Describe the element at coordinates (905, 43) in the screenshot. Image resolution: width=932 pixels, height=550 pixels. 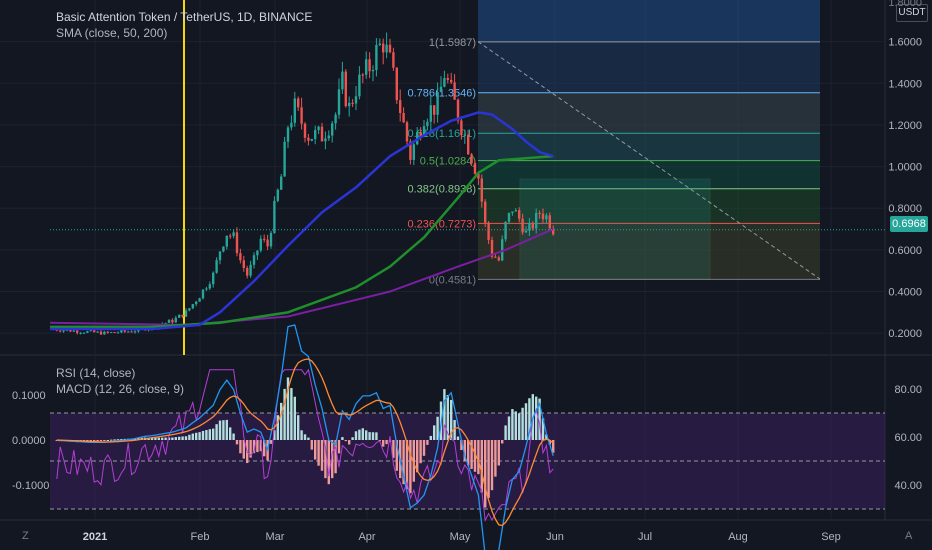
I see `y-tick-label: 1.6000` at that location.